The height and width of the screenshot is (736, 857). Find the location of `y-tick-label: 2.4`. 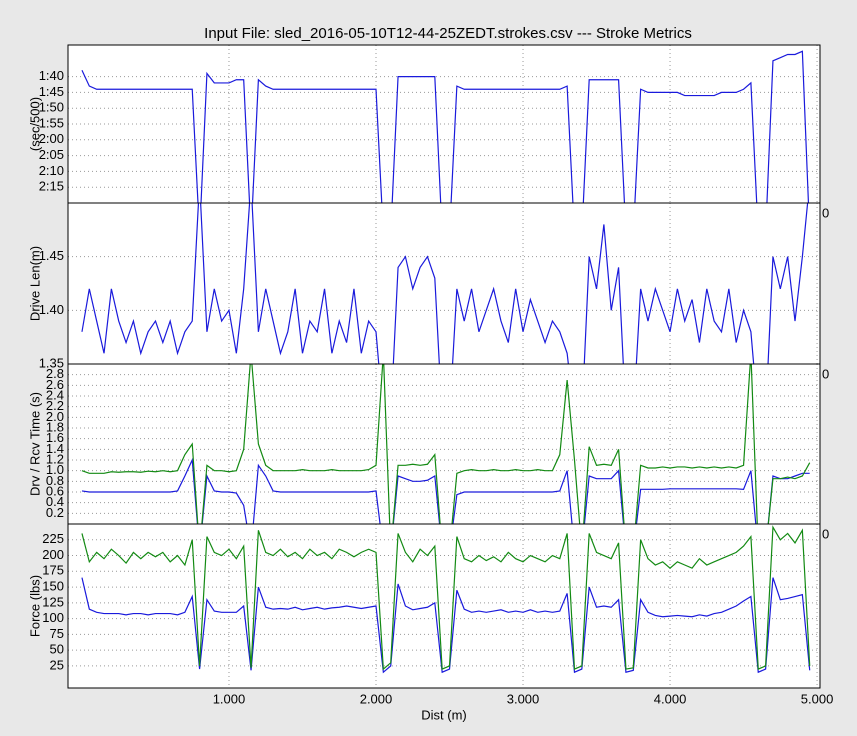

y-tick-label: 2.4 is located at coordinates (55, 394).